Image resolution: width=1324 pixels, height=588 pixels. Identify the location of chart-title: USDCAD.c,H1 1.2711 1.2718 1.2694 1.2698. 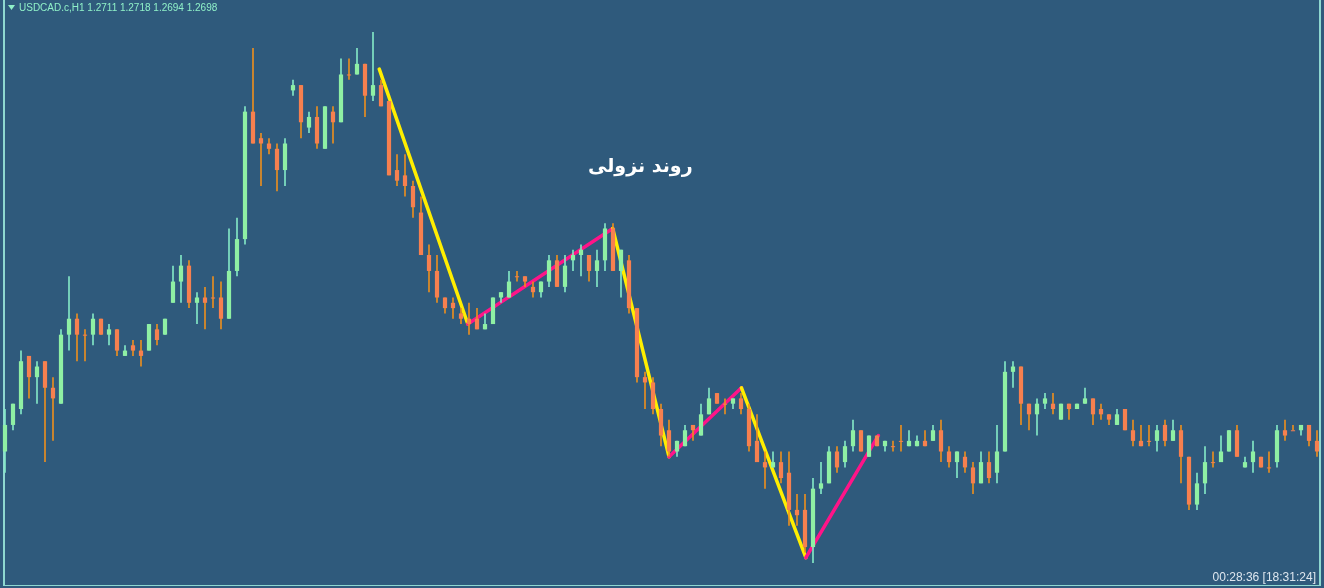
(118, 7).